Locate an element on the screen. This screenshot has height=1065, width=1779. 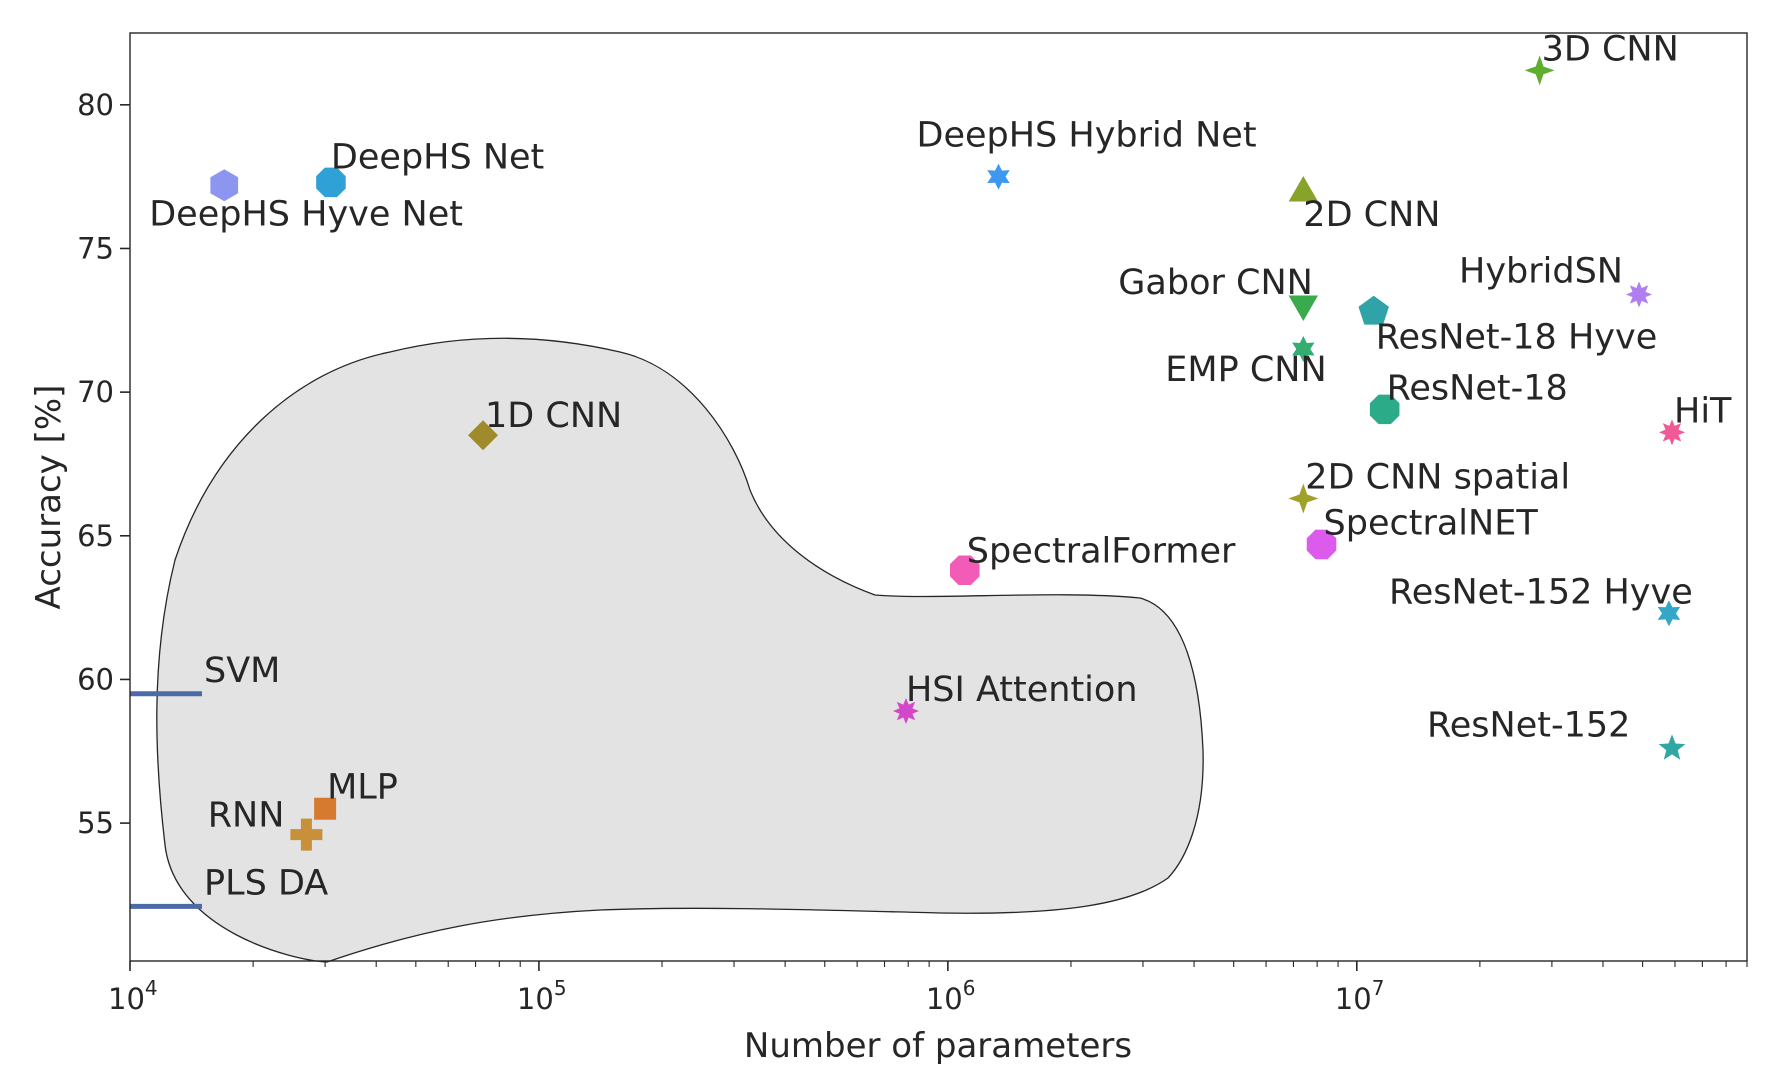
point-label-deephs-hyve-net: DeepHS Hyve Net is located at coordinates (306, 214).